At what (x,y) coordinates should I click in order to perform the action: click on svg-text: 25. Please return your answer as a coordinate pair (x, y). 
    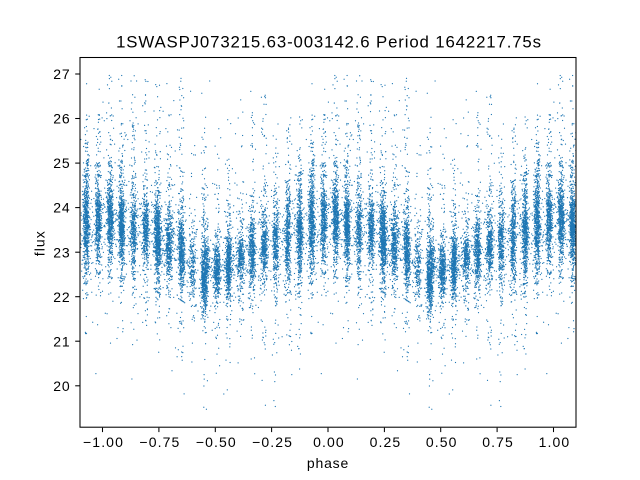
    Looking at the image, I should click on (61, 163).